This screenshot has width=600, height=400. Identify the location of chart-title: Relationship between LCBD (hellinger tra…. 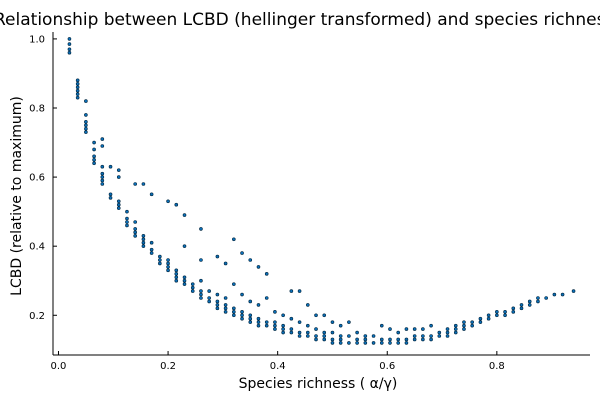
(300, 20).